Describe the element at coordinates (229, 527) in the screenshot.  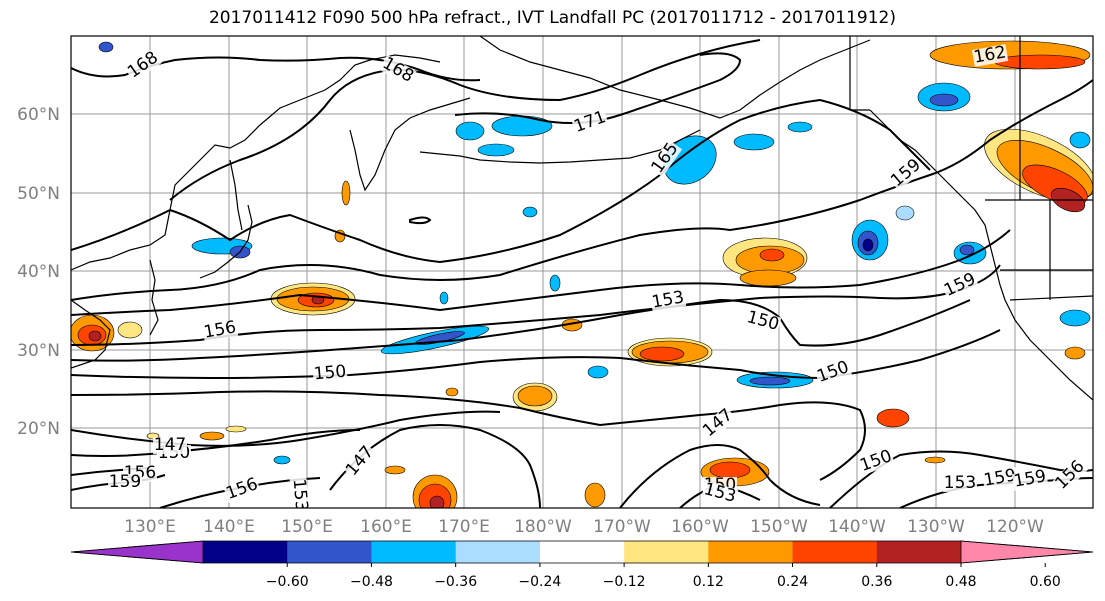
I see `lon-label: 140°E` at that location.